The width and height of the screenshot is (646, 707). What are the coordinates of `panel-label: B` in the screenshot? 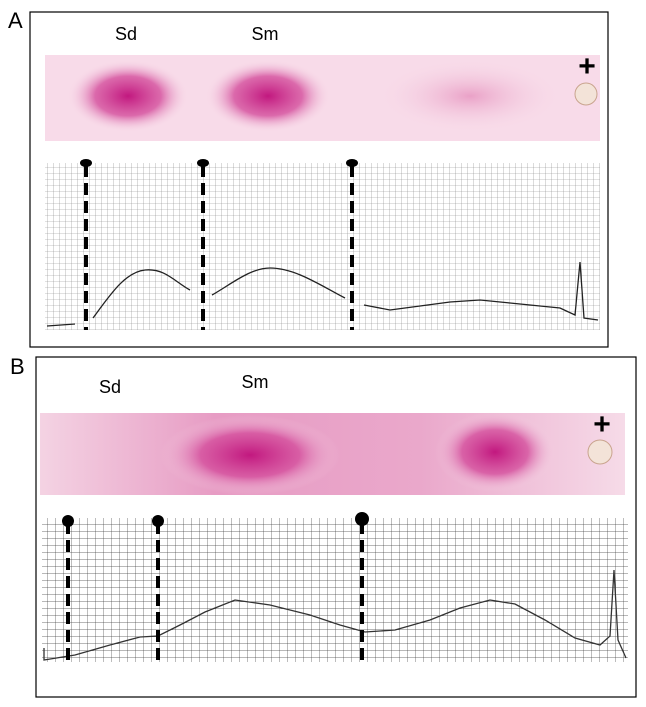 It's located at (17, 366).